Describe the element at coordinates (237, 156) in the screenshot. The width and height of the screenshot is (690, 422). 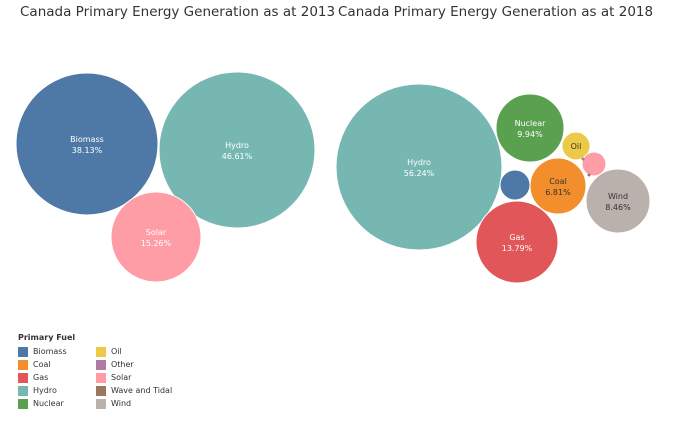
I see `bubble-value-hydro: 46.61%` at that location.